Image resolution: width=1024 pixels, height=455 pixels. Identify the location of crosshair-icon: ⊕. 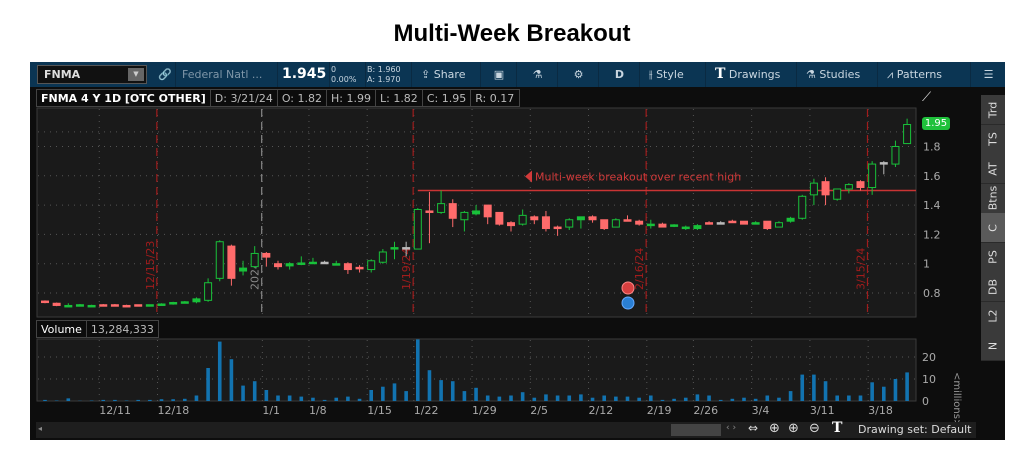
(774, 428).